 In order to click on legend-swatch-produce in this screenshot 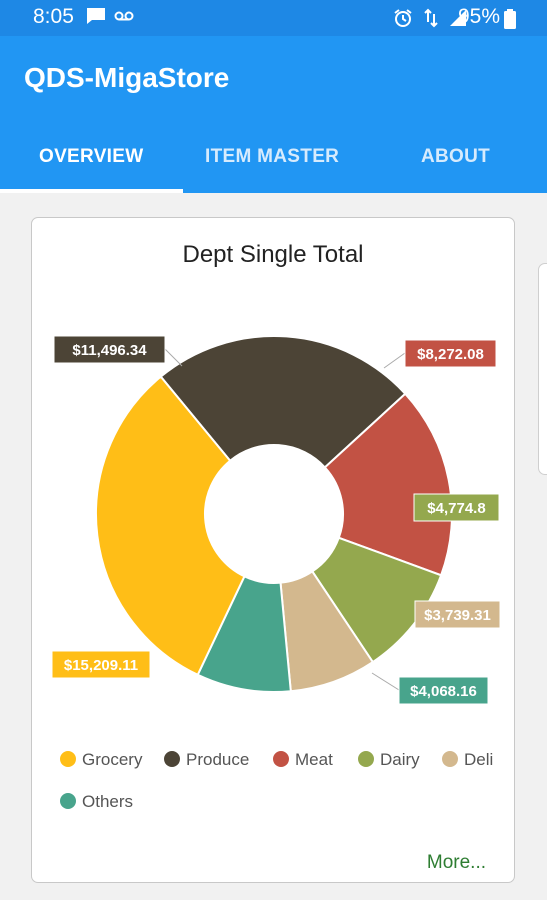, I will do `click(172, 759)`.